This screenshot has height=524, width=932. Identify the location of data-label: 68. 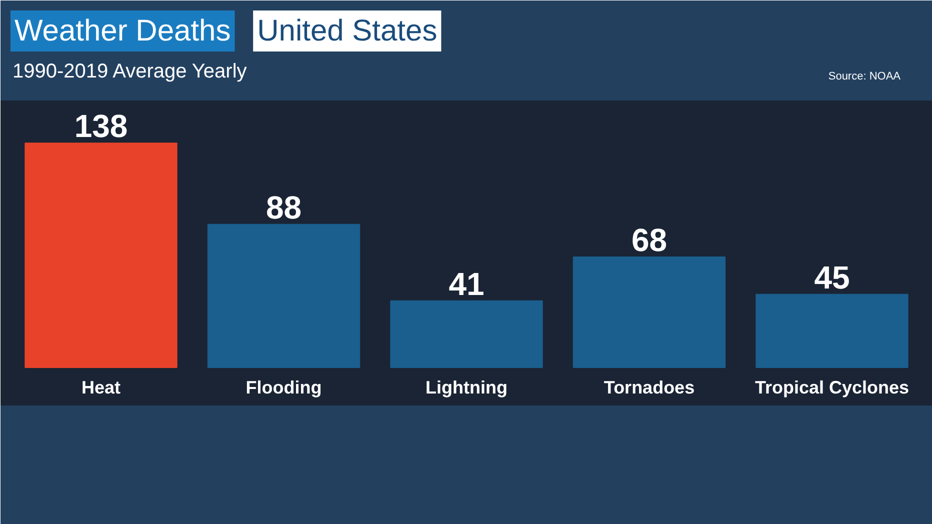
(649, 240).